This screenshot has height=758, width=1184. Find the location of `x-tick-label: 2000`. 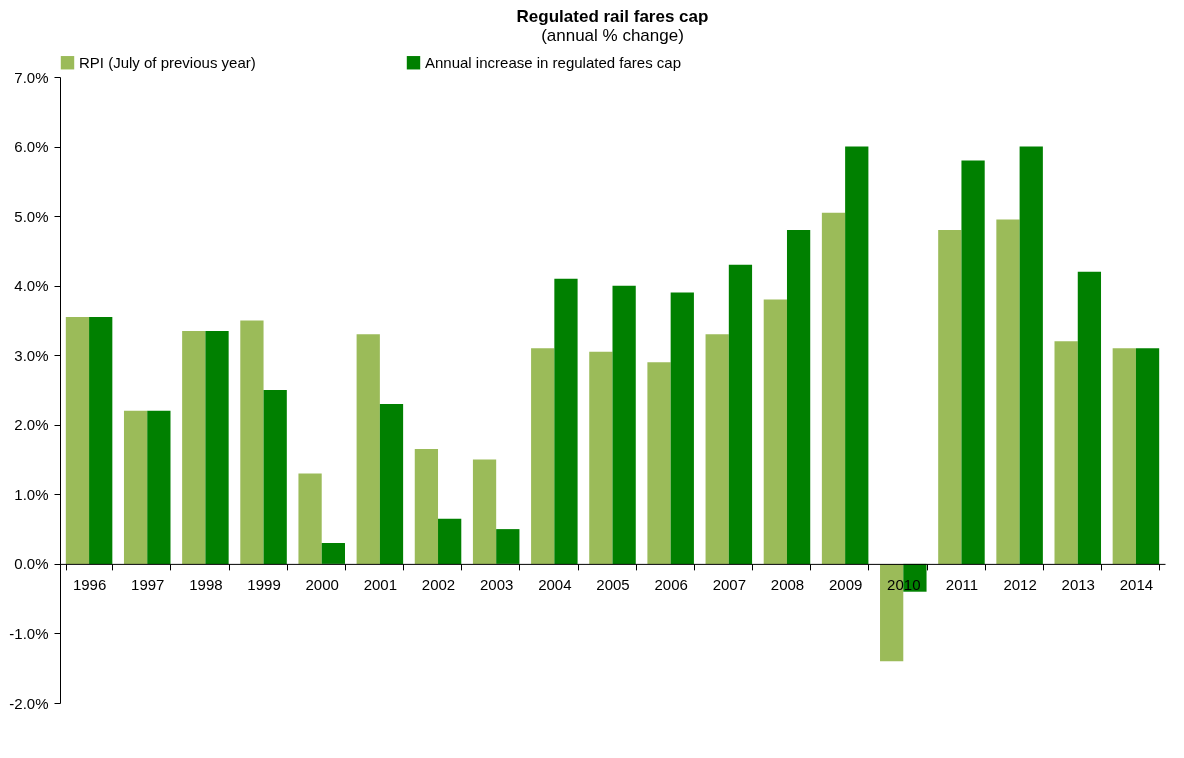

x-tick-label: 2000 is located at coordinates (322, 585).